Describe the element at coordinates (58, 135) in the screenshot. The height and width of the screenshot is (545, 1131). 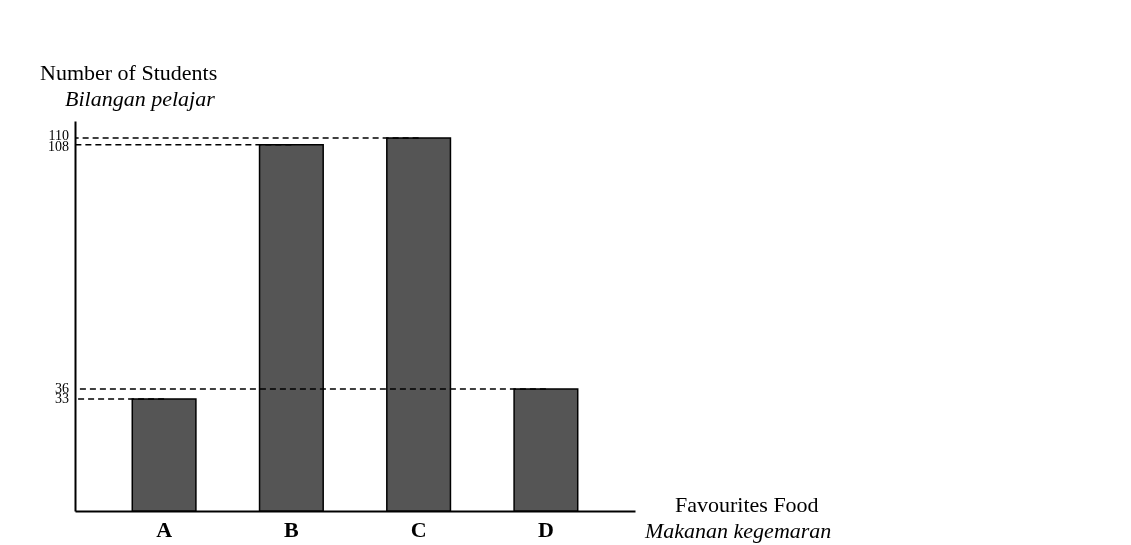
I see `y-tick-label: 110` at that location.